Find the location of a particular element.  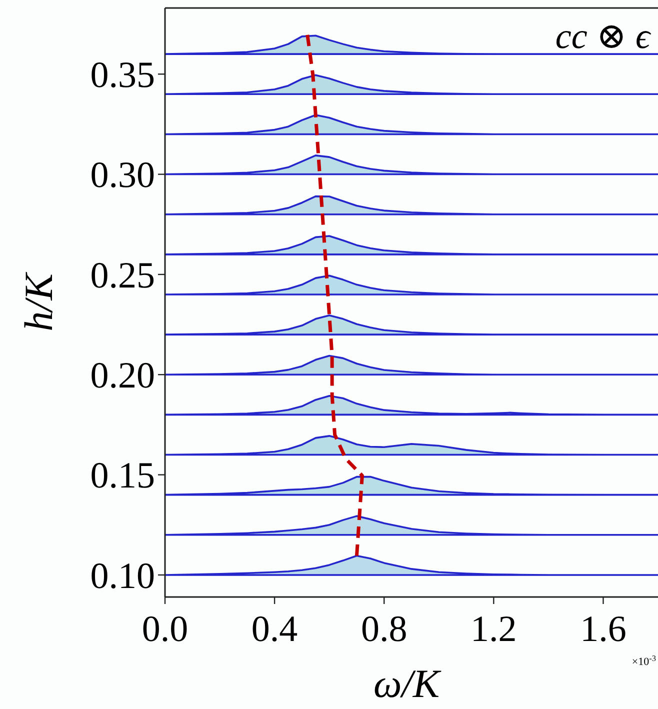

y-tick-label: 0.10 is located at coordinates (122, 576).